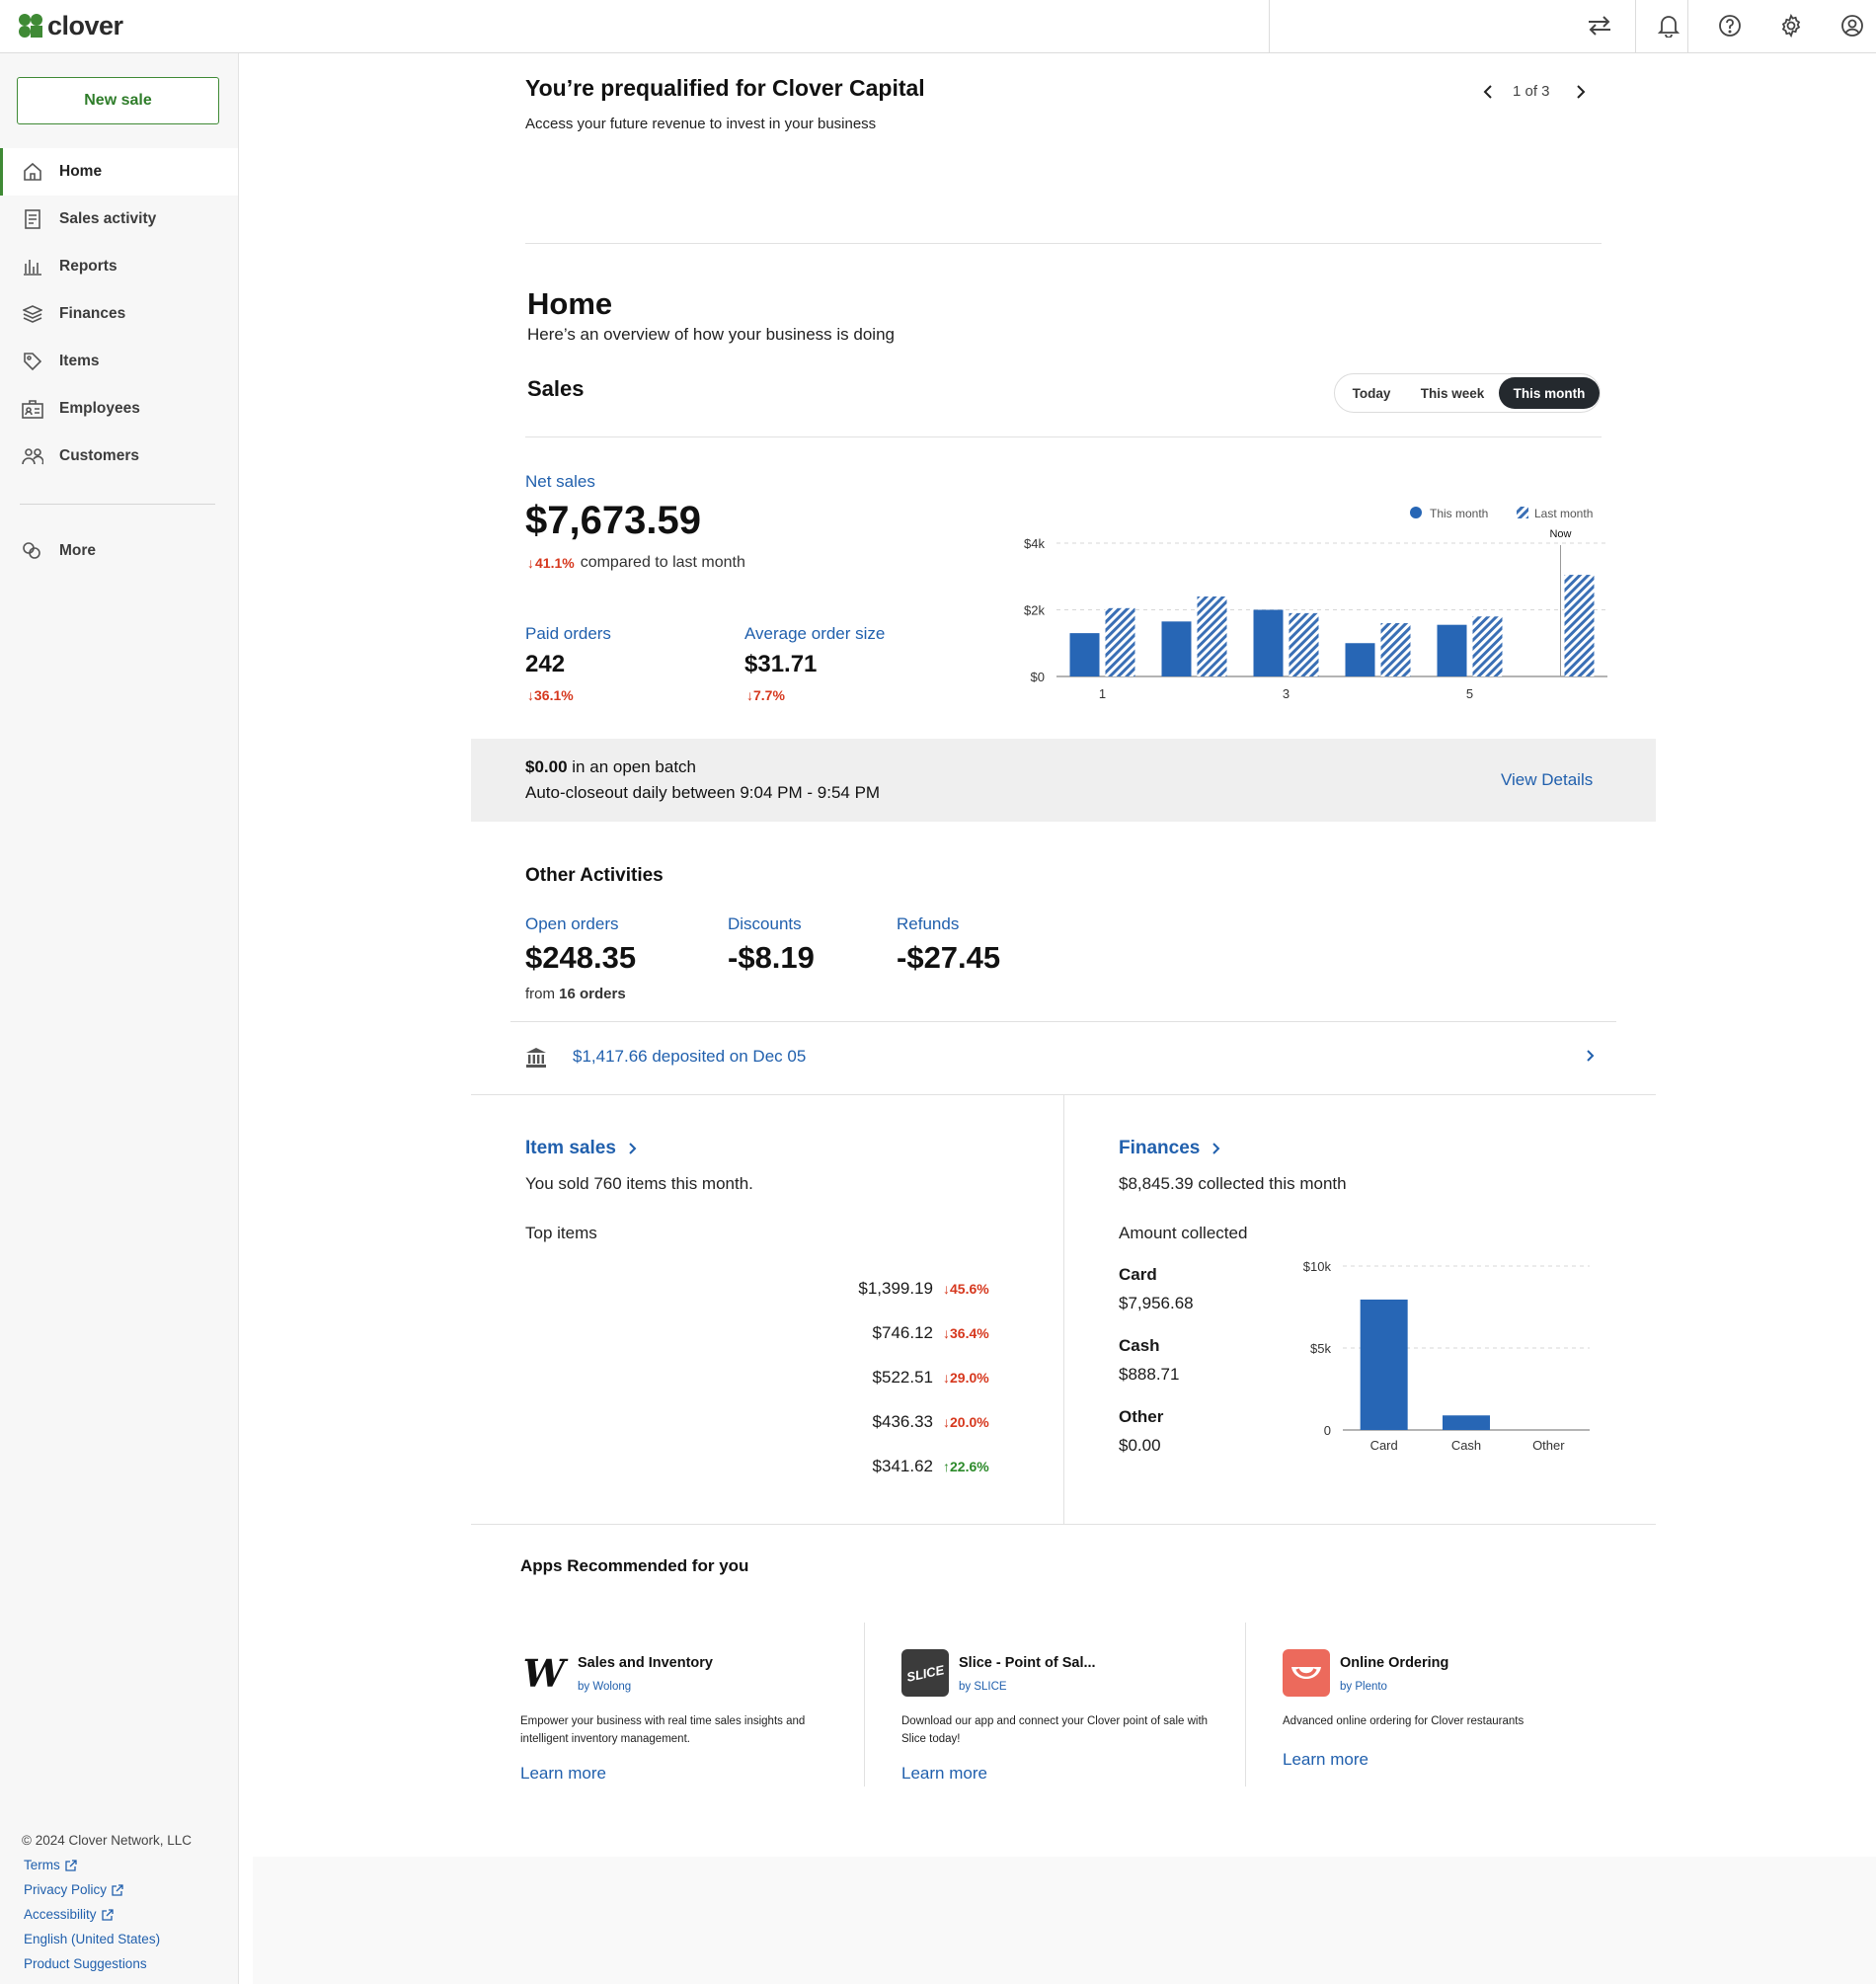  What do you see at coordinates (594, 876) in the screenshot?
I see `other-activities-heading: Other Activities` at bounding box center [594, 876].